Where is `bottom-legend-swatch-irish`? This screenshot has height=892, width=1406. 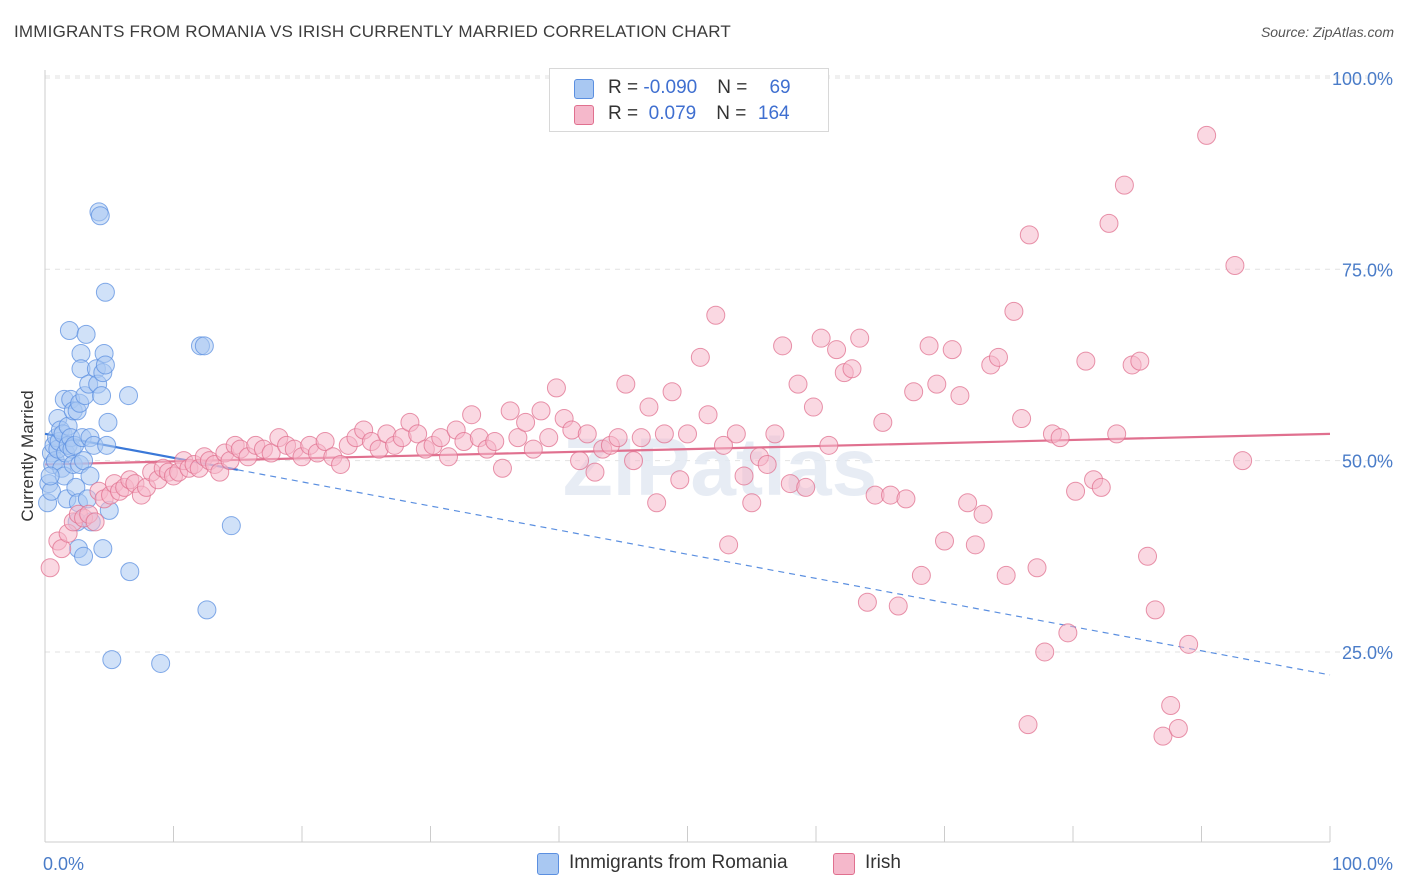 bottom-legend-swatch-irish is located at coordinates (844, 864).